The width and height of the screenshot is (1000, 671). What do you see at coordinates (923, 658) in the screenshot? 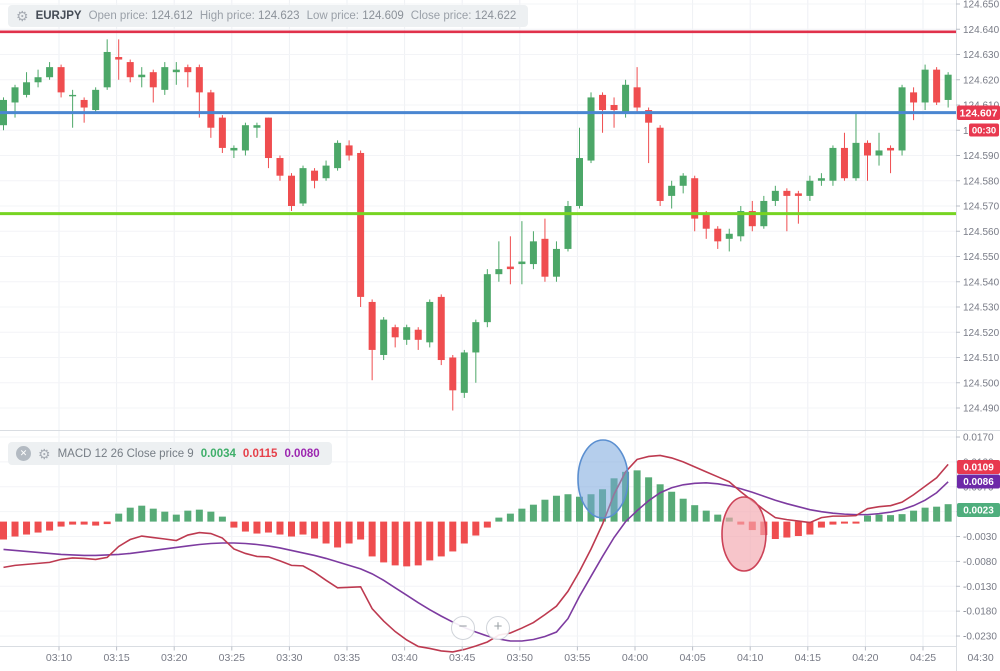
I see `svg-text: 04:25` at bounding box center [923, 658].